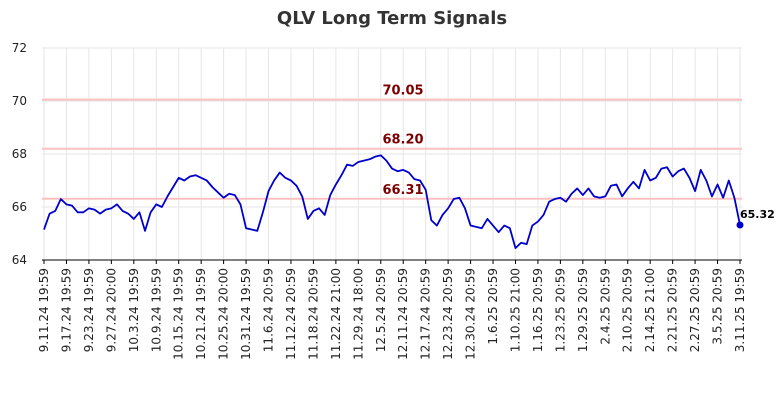  What do you see at coordinates (66, 310) in the screenshot?
I see `x-tick-label: 9.17.24 19:59` at bounding box center [66, 310].